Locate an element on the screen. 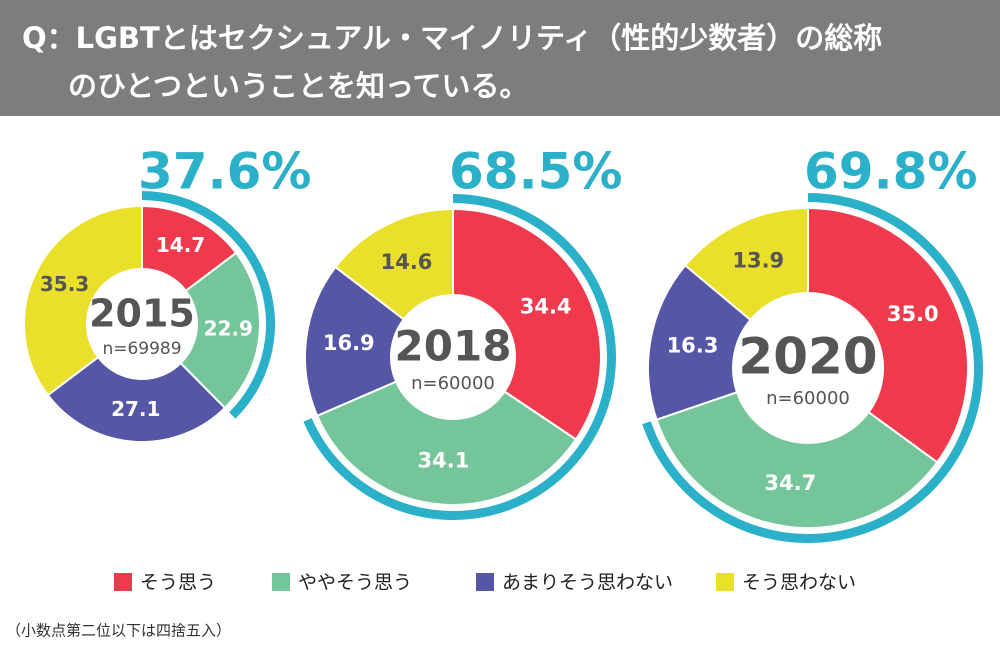 The height and width of the screenshot is (650, 1000). data-label: 16.9 is located at coordinates (349, 343).